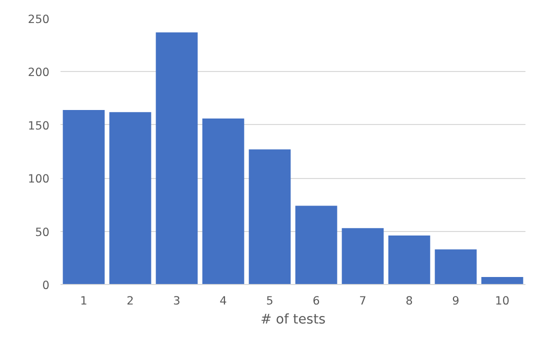 This screenshot has width=550, height=337. What do you see at coordinates (39, 179) in the screenshot?
I see `y-tick-label: 100` at bounding box center [39, 179].